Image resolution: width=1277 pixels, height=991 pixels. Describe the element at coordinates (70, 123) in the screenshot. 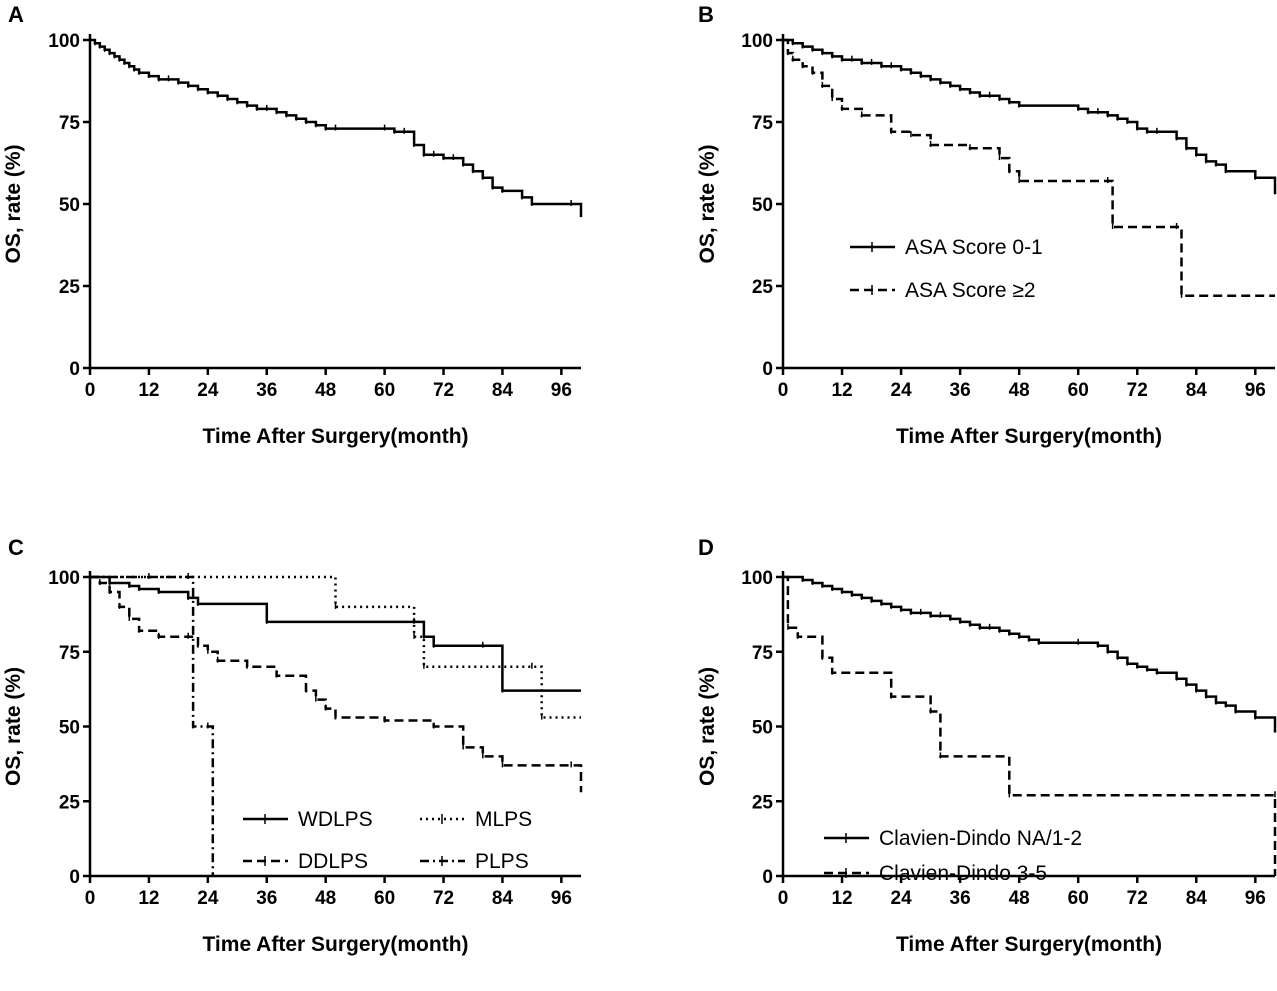

I see `panel-a-y-tick-label: 75` at that location.